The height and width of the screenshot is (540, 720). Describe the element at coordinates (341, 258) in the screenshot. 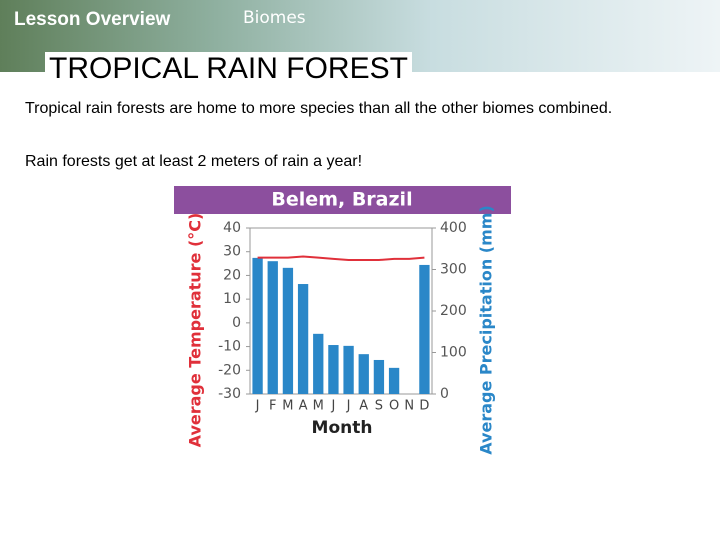

I see `line` at that location.